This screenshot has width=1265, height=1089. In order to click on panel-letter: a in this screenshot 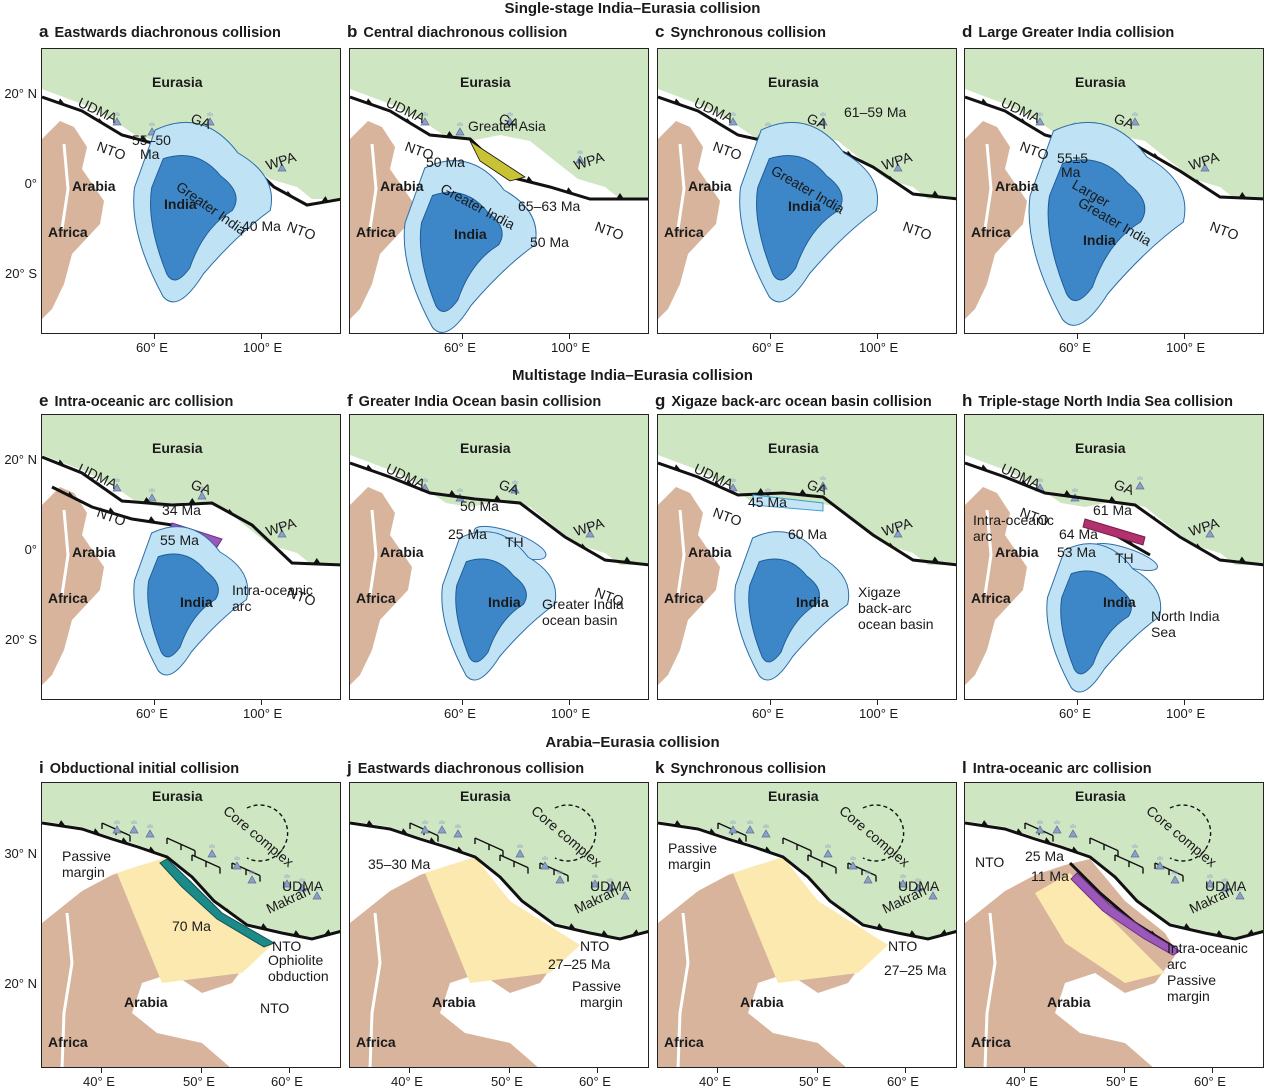, I will do `click(44, 31)`.